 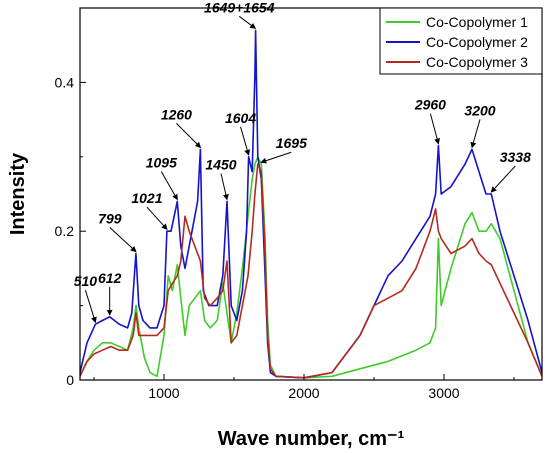 I want to click on y-tick-label: 0.4, so click(x=65, y=82).